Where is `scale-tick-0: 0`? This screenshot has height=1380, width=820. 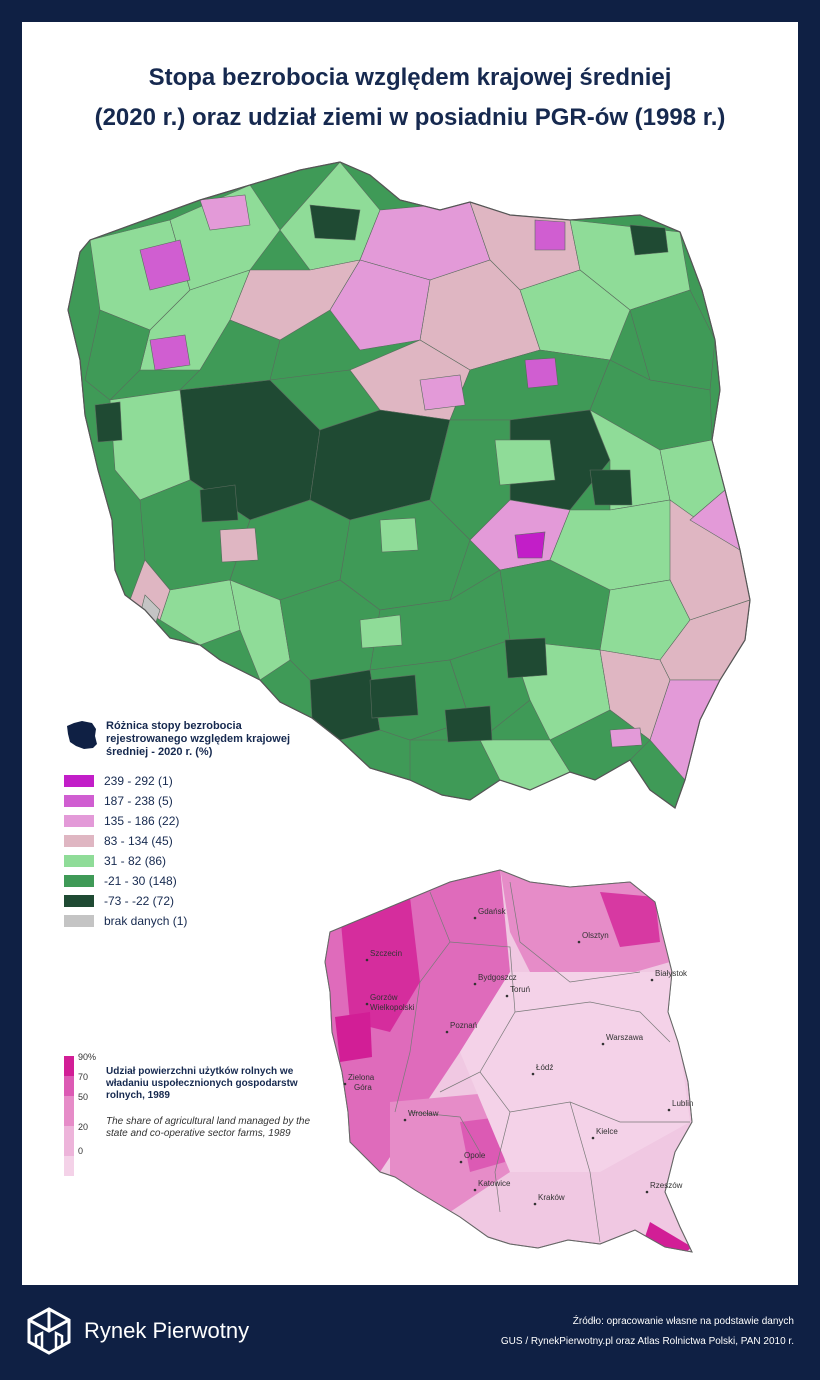 scale-tick-0: 0 is located at coordinates (81, 1151).